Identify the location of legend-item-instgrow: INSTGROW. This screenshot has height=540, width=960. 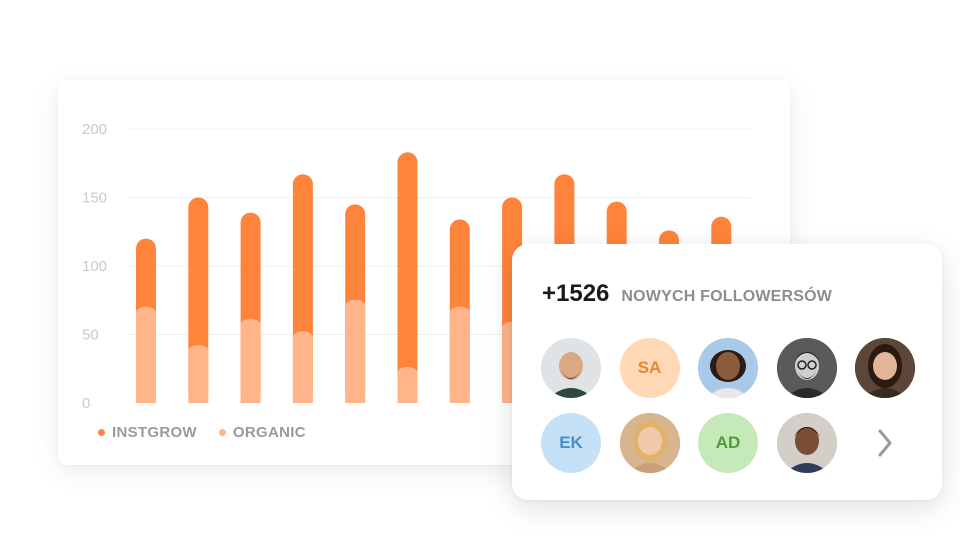
(147, 432).